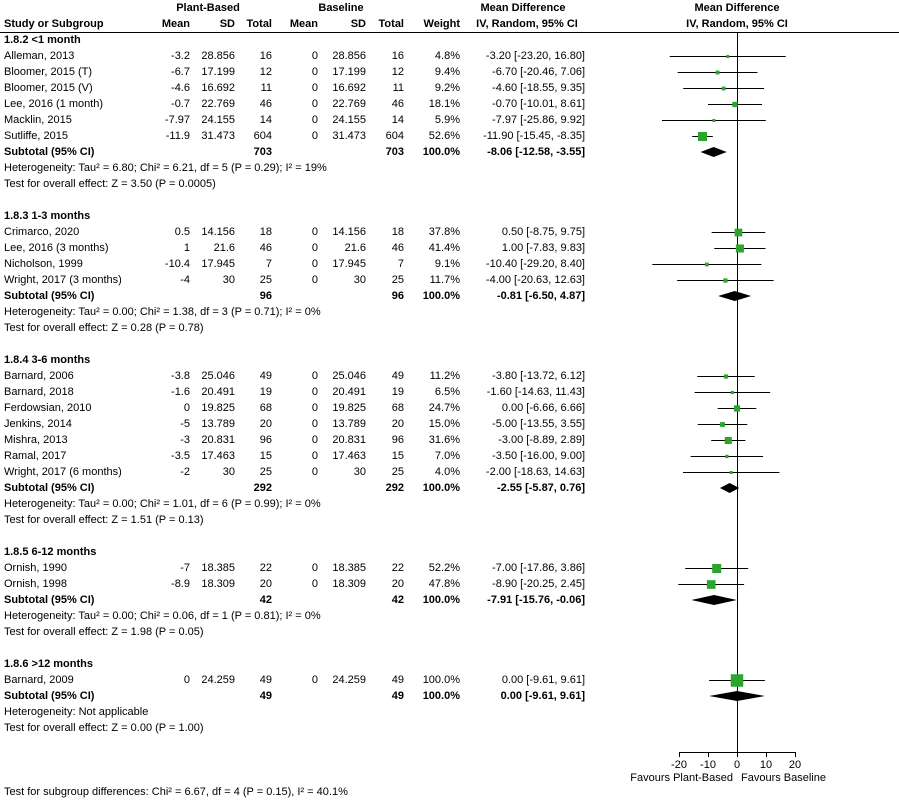  What do you see at coordinates (182, 232) in the screenshot?
I see `plant-mean: 0.5` at bounding box center [182, 232].